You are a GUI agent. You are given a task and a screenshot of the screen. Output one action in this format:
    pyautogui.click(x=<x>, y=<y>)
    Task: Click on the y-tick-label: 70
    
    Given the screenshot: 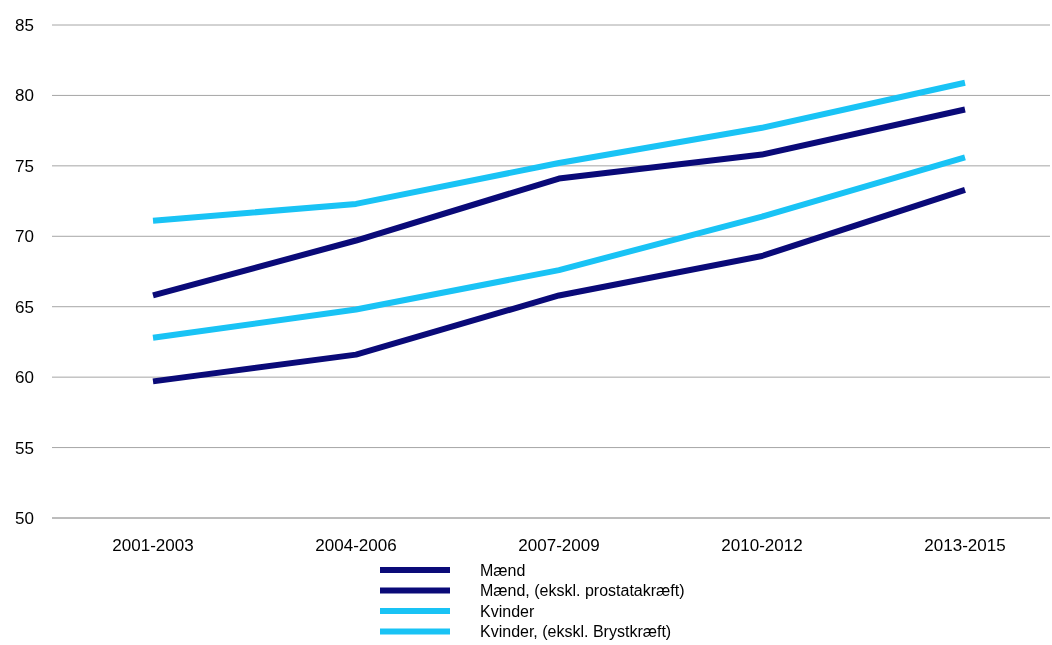 What is the action you would take?
    pyautogui.click(x=24, y=237)
    